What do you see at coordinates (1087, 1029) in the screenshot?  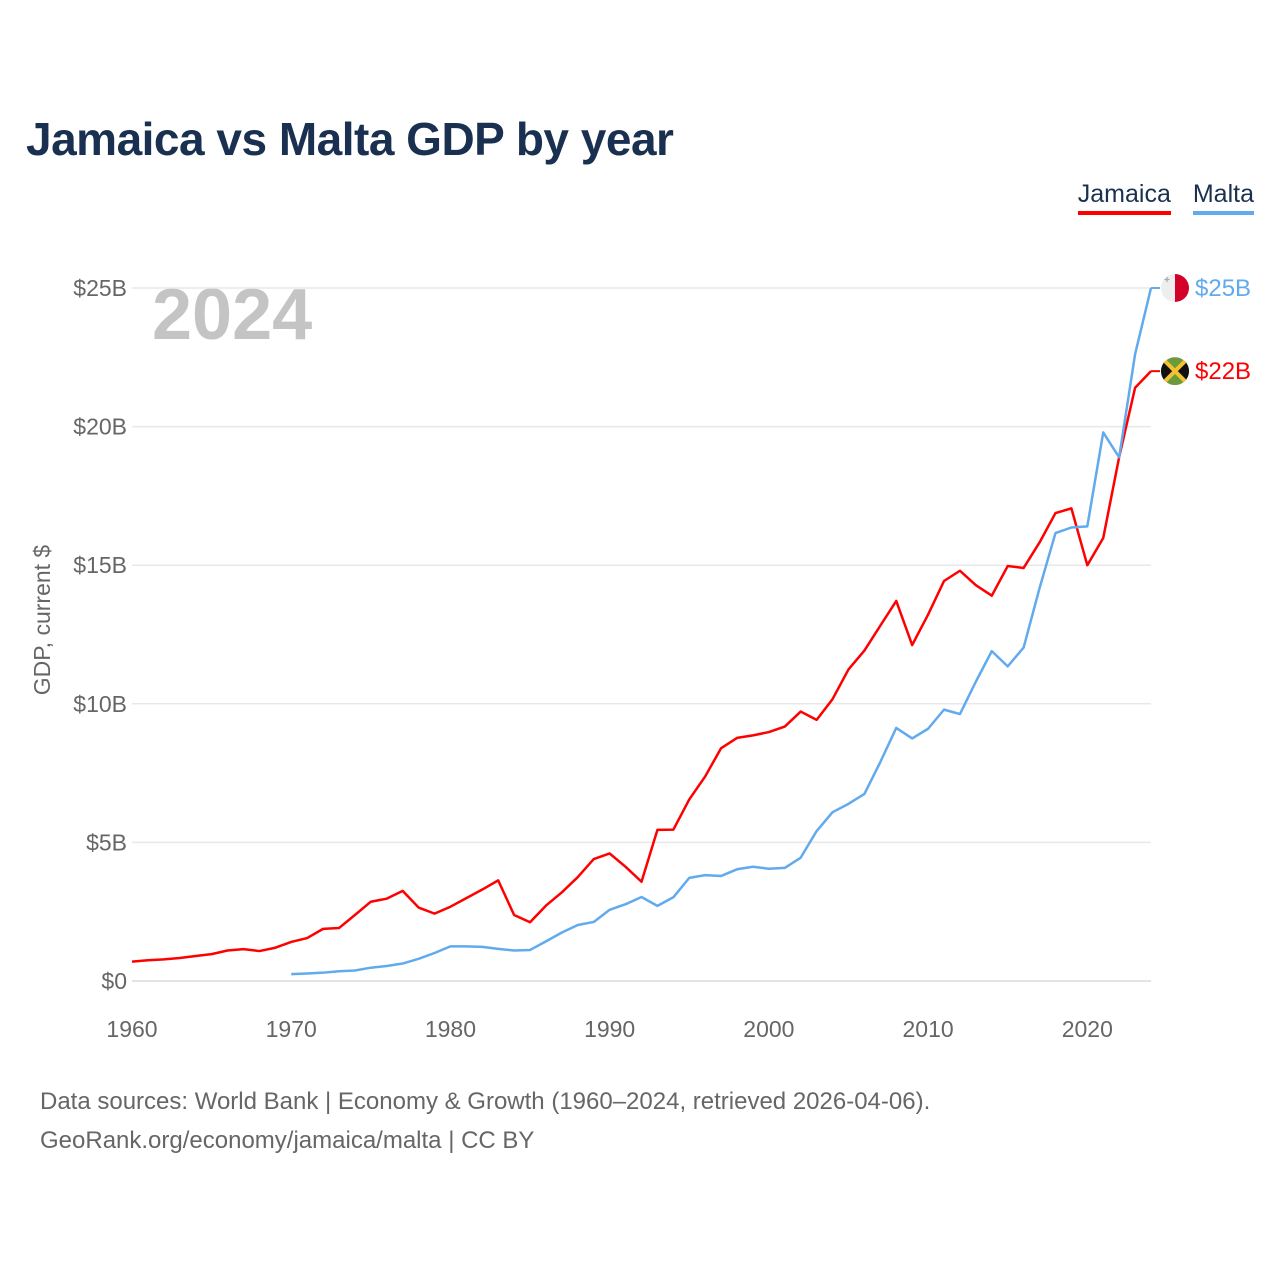 I see `x-tick-label: 2020` at bounding box center [1087, 1029].